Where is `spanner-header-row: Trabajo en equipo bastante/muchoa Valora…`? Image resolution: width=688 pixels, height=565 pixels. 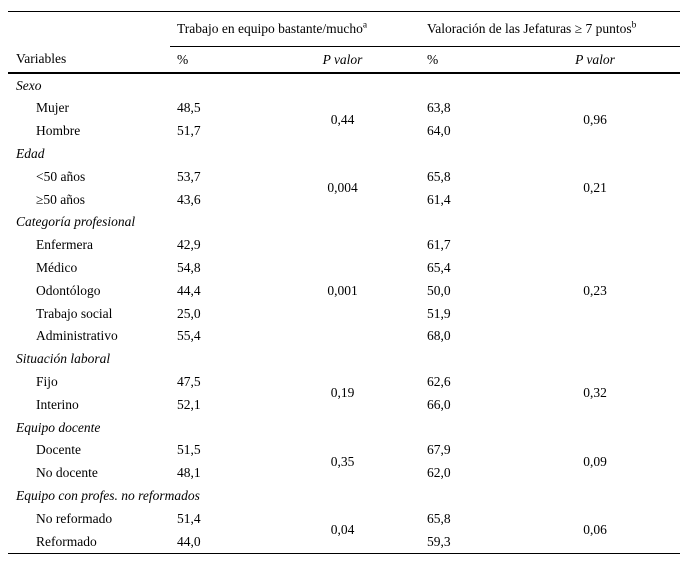
spanner-header-row: Trabajo en equipo bastante/muchoa Valora… is located at coordinates (344, 29).